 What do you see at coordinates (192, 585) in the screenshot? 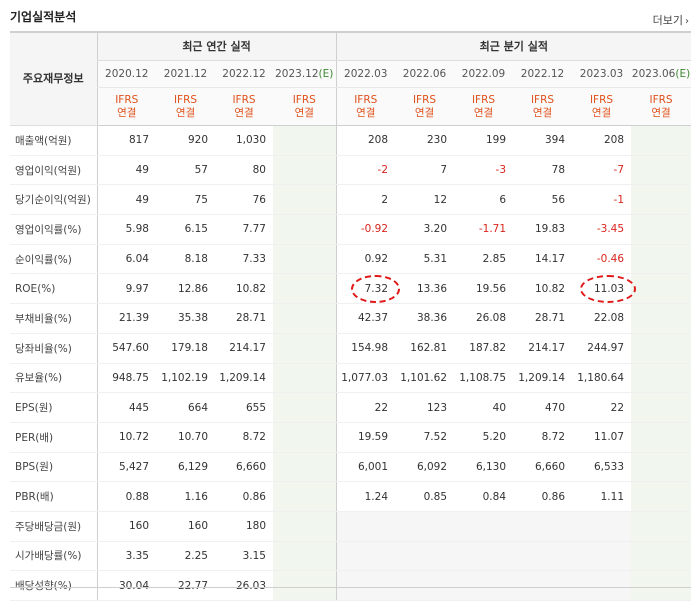
I see `cell-value: 22.77` at bounding box center [192, 585].